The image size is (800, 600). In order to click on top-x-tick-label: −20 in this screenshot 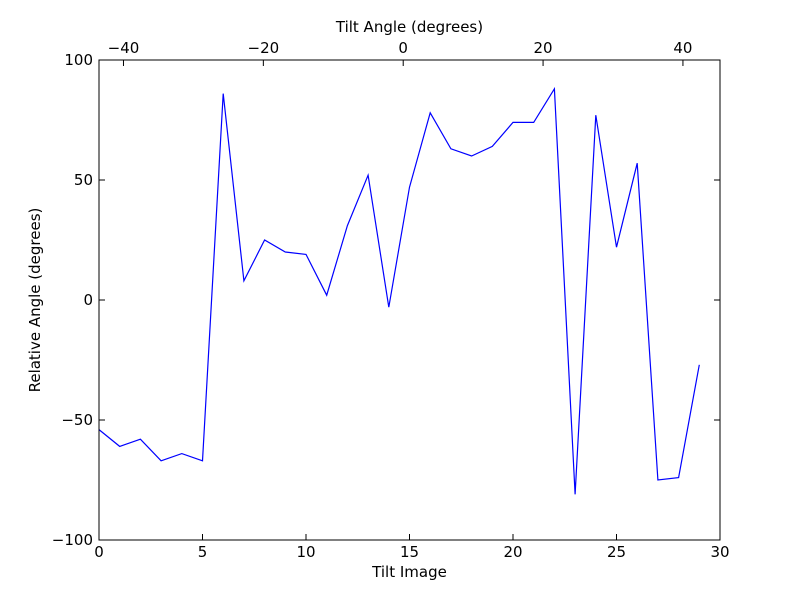, I will do `click(264, 48)`.